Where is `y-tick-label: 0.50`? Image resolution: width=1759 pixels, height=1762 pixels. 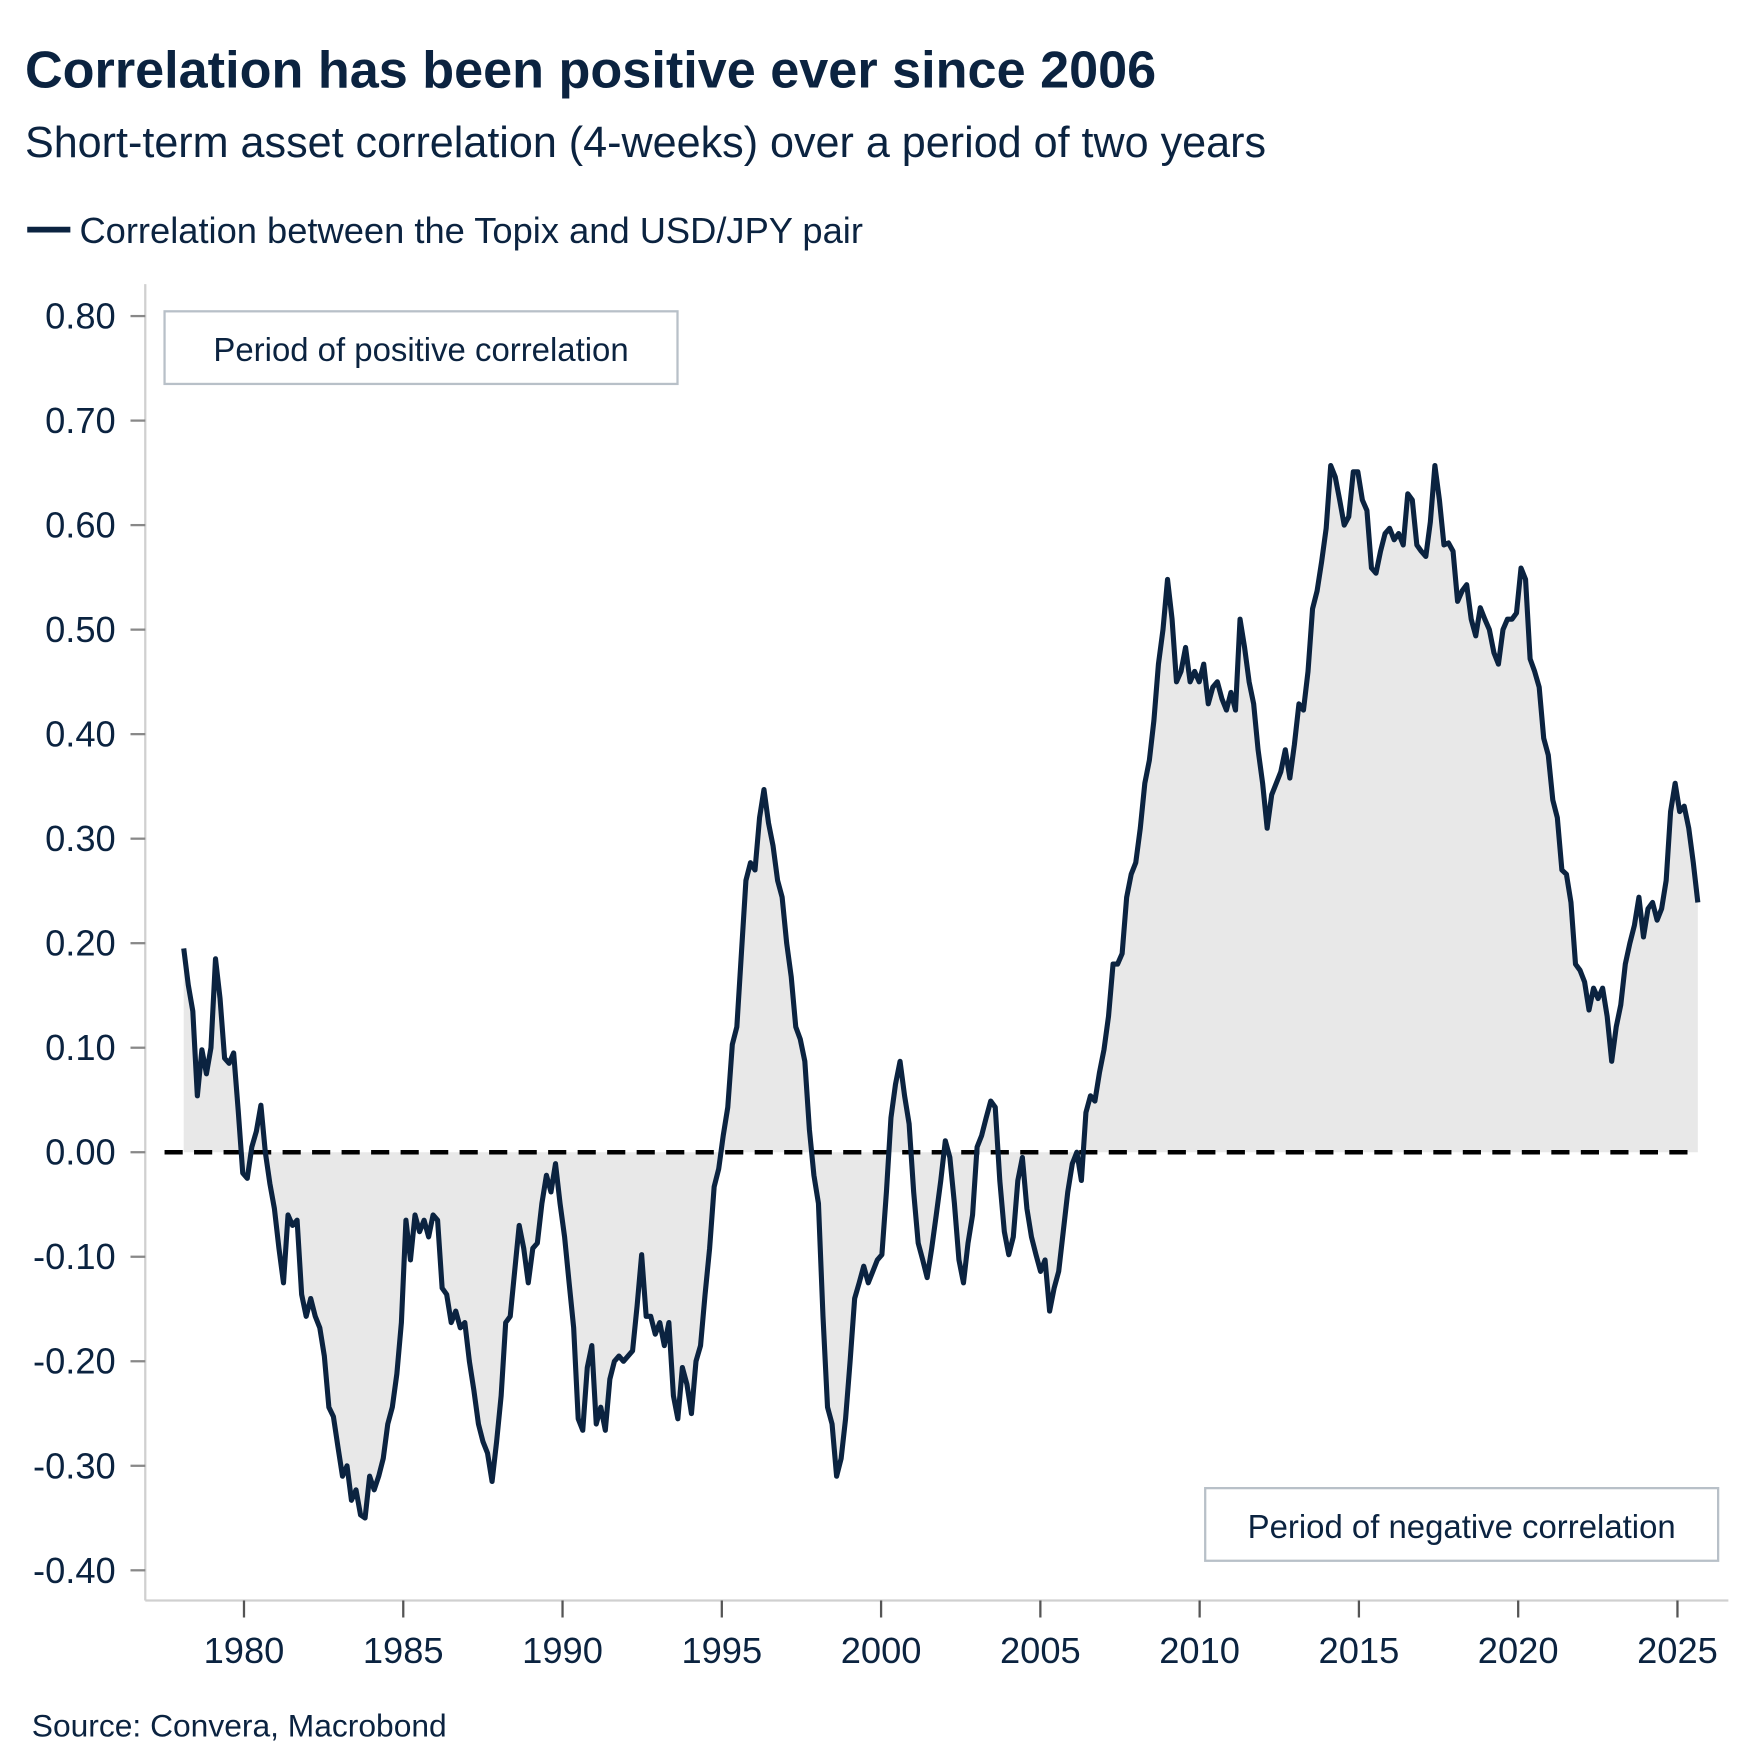
y-tick-label: 0.50 is located at coordinates (80, 629).